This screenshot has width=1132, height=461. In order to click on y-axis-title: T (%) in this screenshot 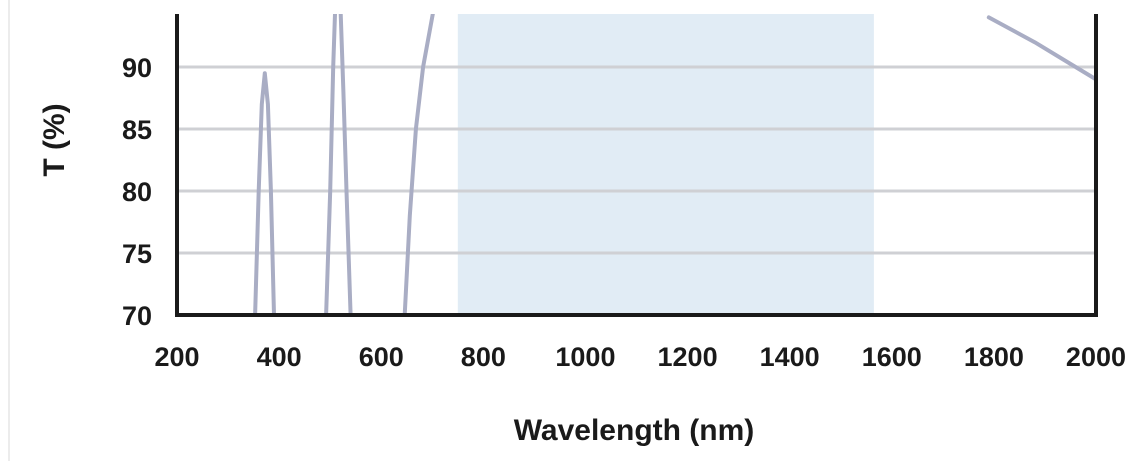, I will do `click(54, 139)`.